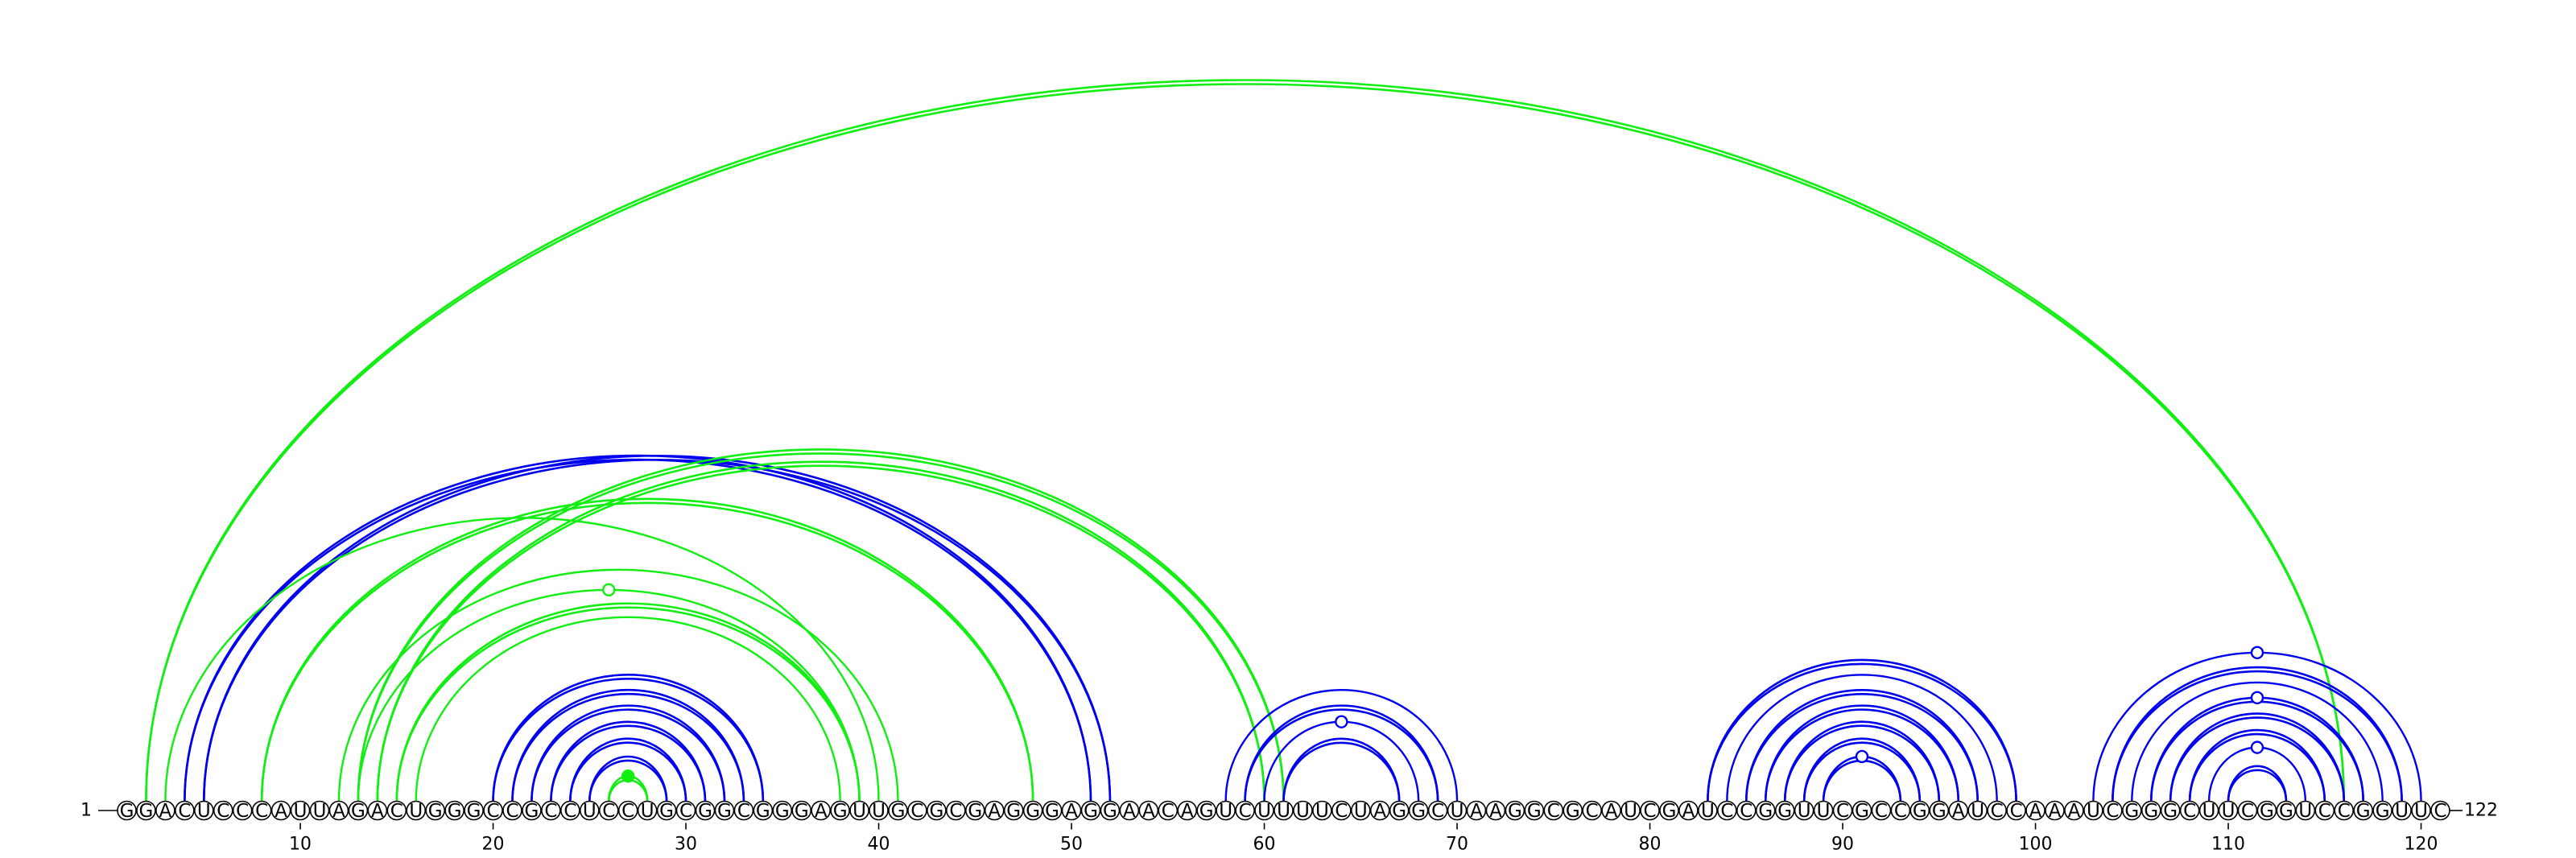  I want to click on nucleotide-110: U, so click(2228, 811).